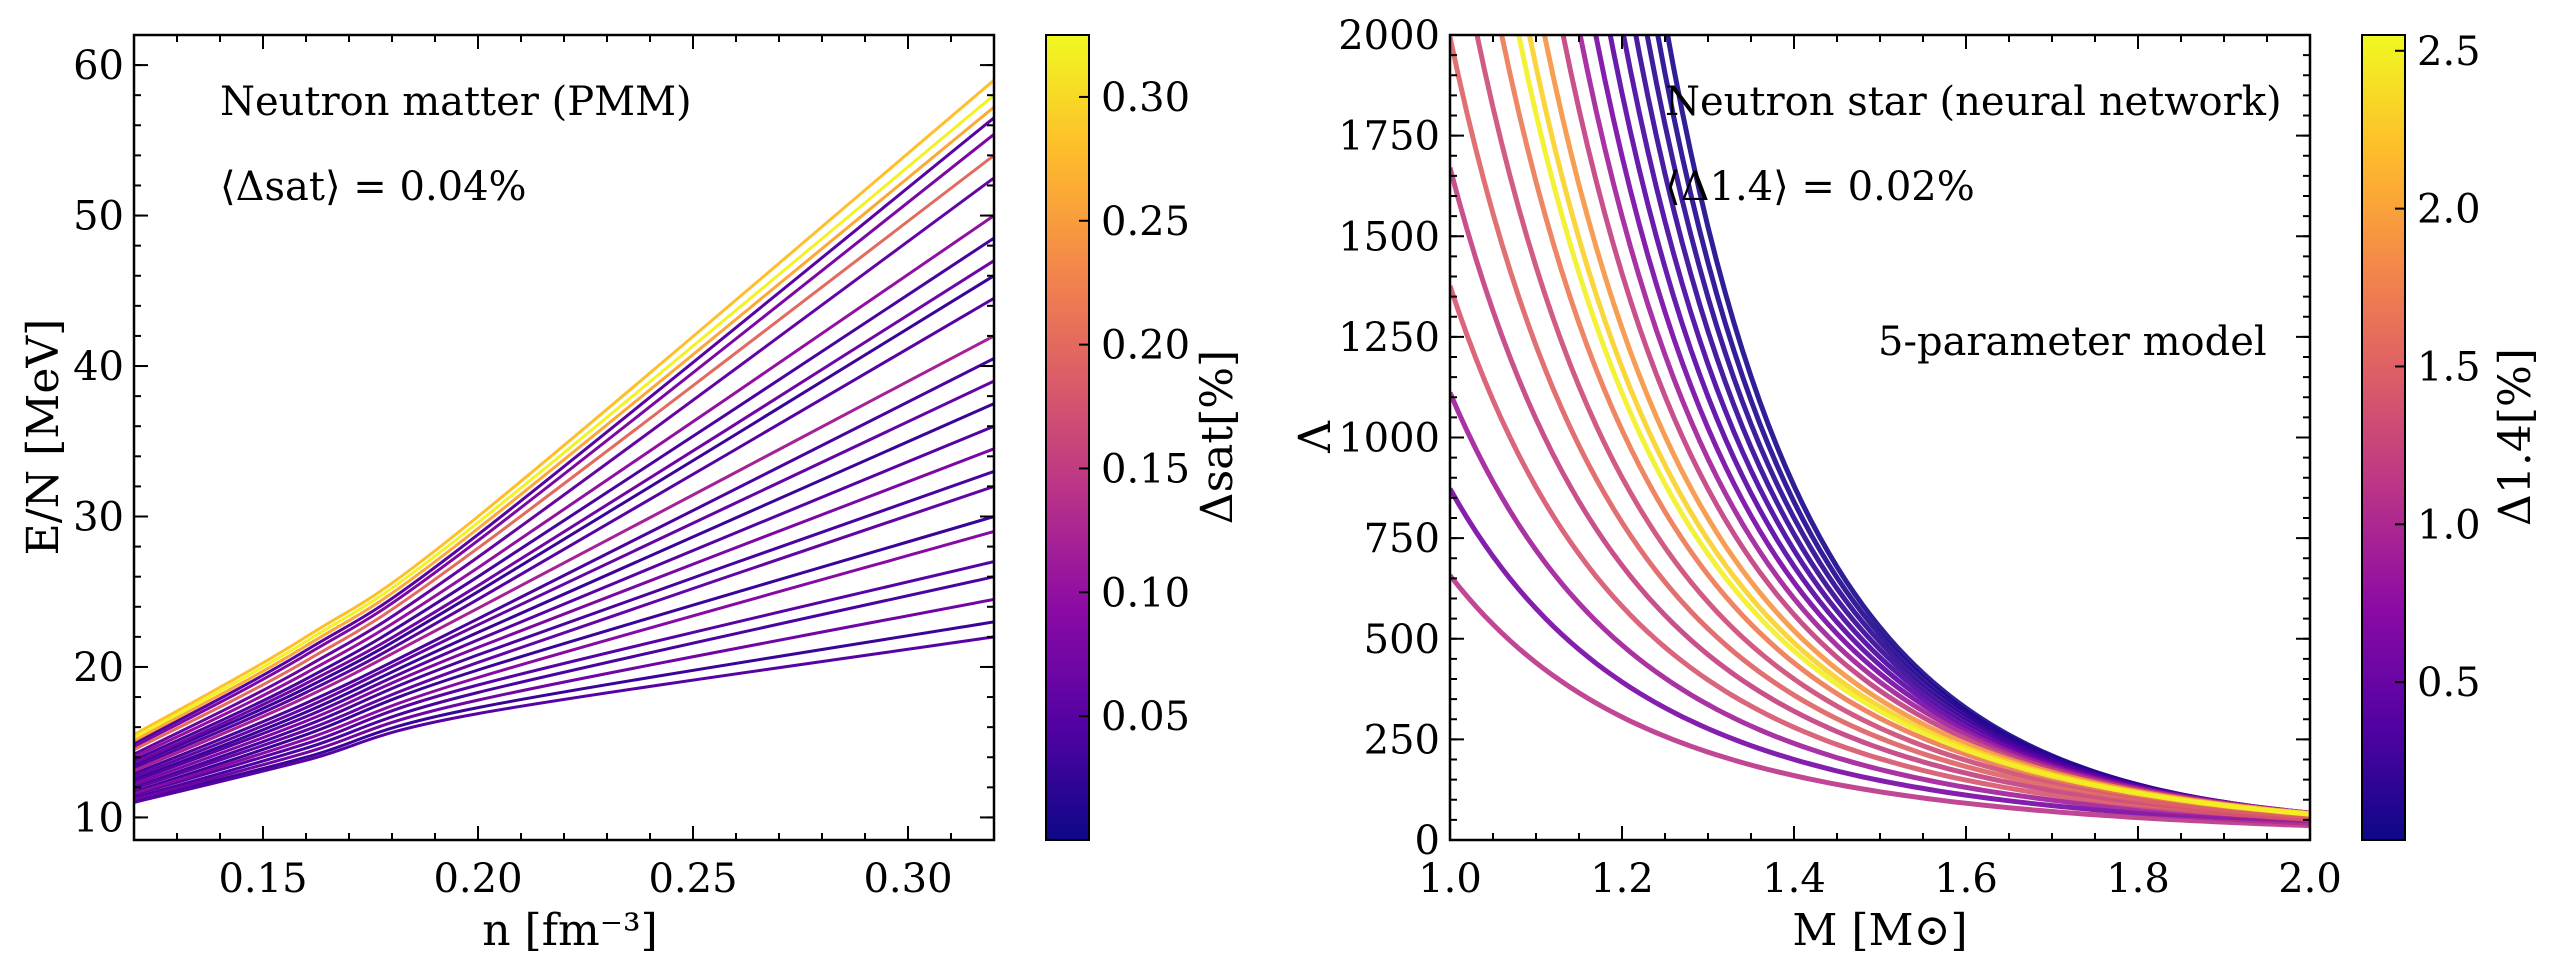  I want to click on right-colorbar-ticks: 0.5 1.0 1.5 2.0 2.5, so click(2438, 367).